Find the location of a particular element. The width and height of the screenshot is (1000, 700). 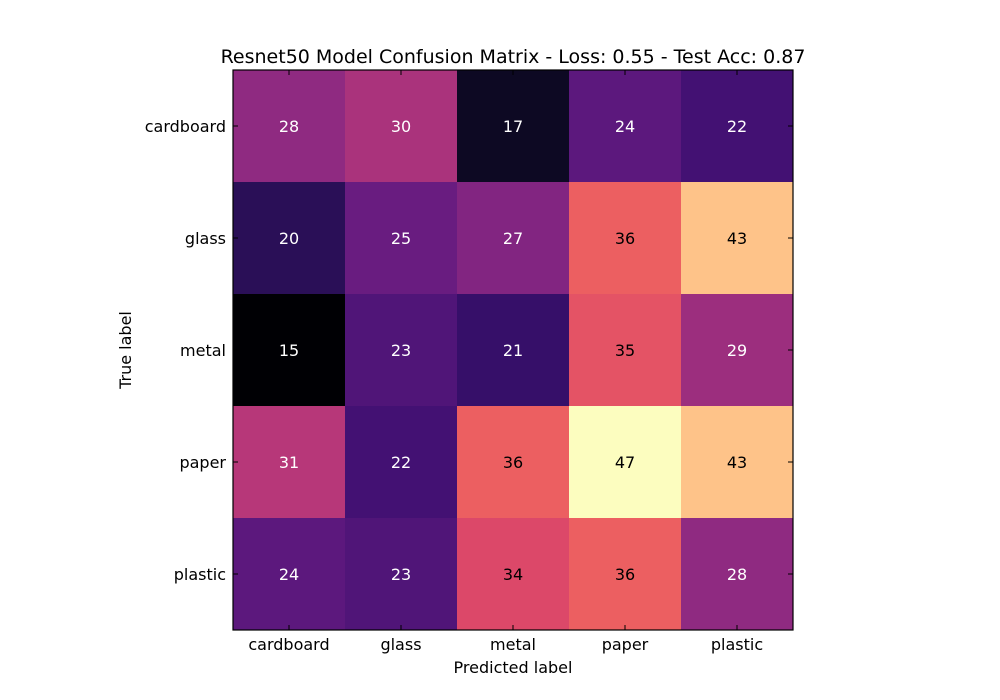

heatmap-cell-cardboard-metal is located at coordinates (513, 126).